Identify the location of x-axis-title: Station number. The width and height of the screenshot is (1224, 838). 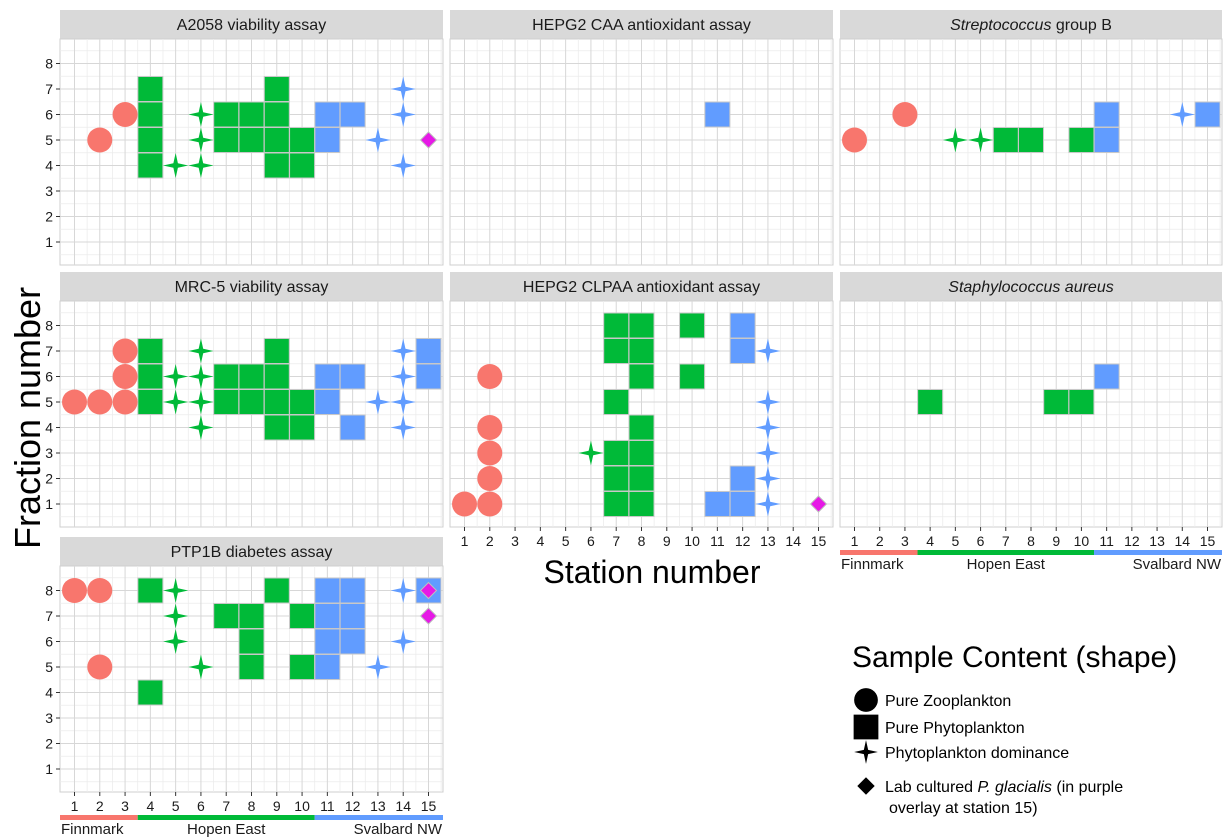
(651, 572).